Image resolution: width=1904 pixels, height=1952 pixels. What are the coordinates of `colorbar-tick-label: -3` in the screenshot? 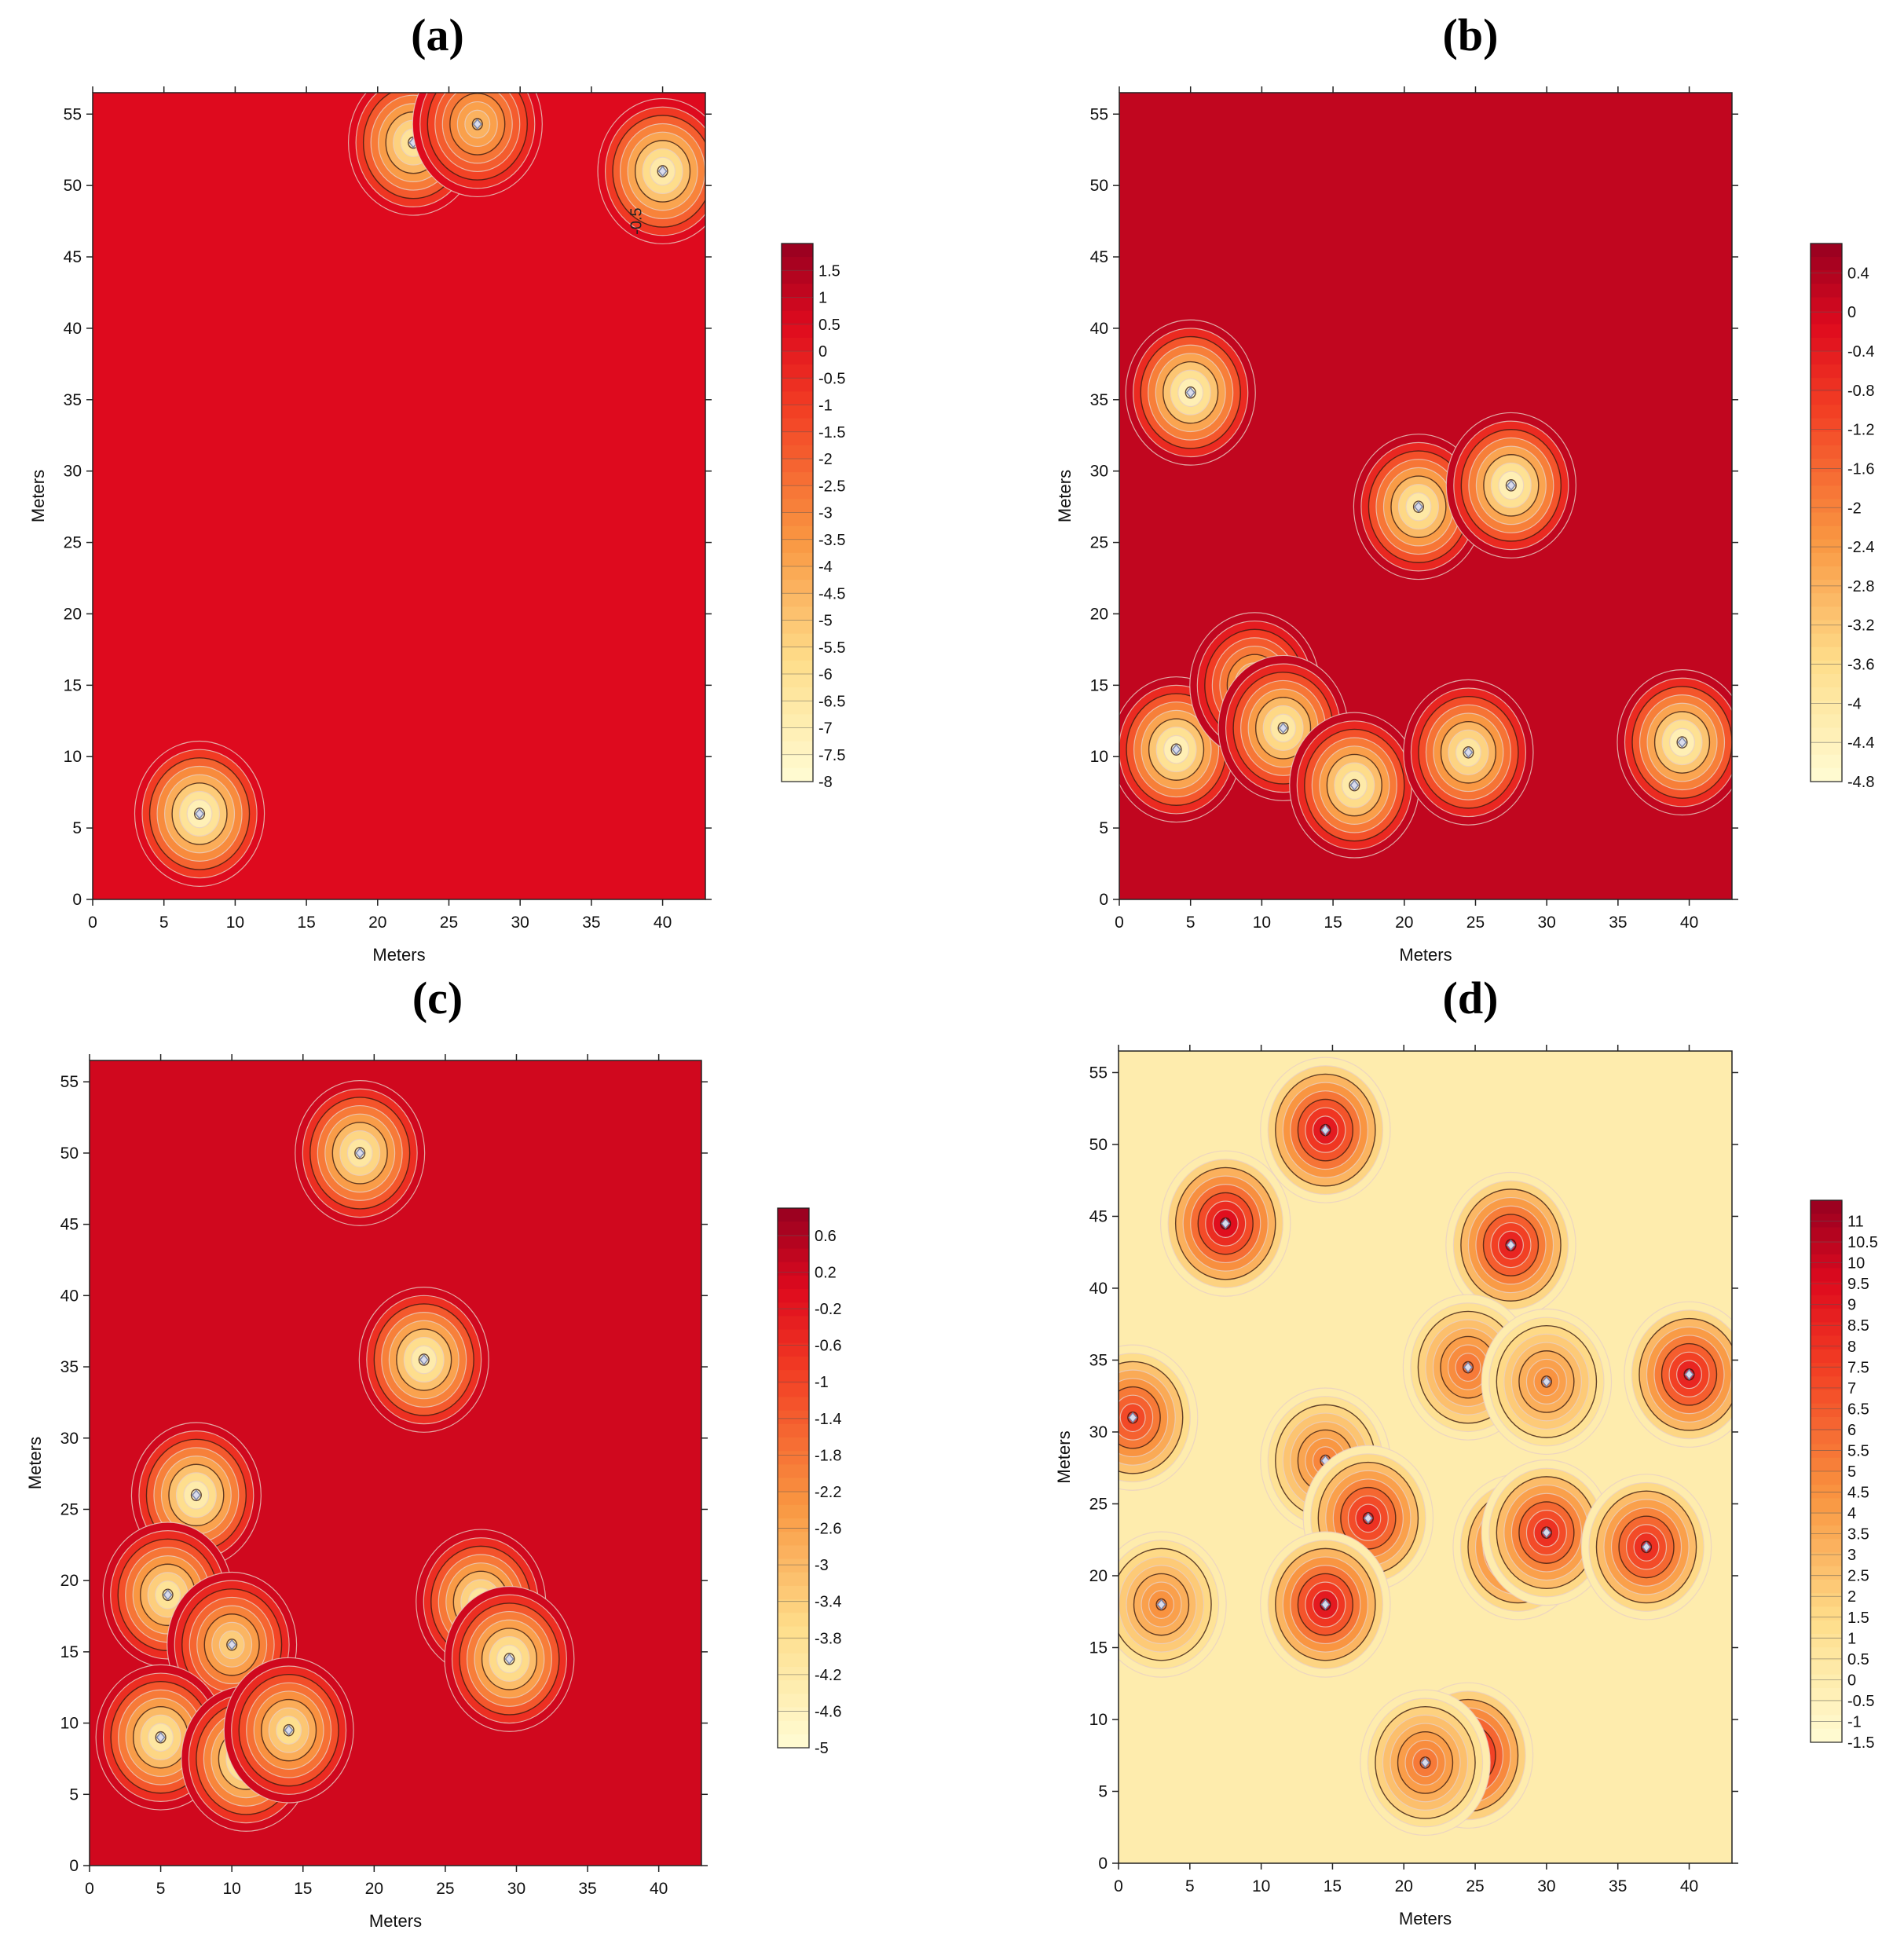 It's located at (822, 1565).